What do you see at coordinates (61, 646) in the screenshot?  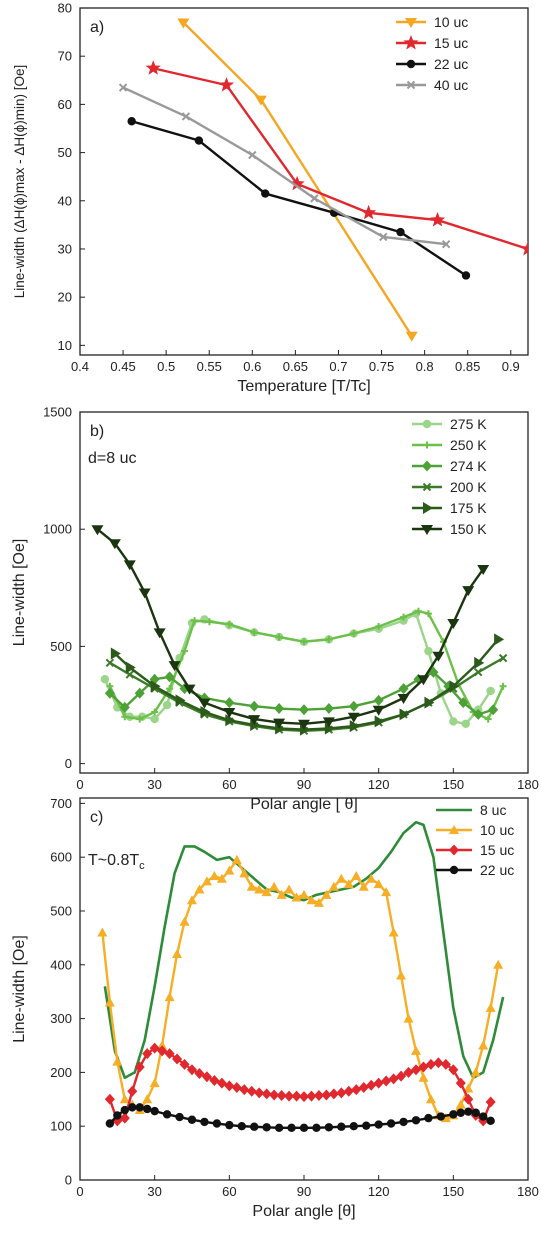 I see `y-tick-label: 500` at bounding box center [61, 646].